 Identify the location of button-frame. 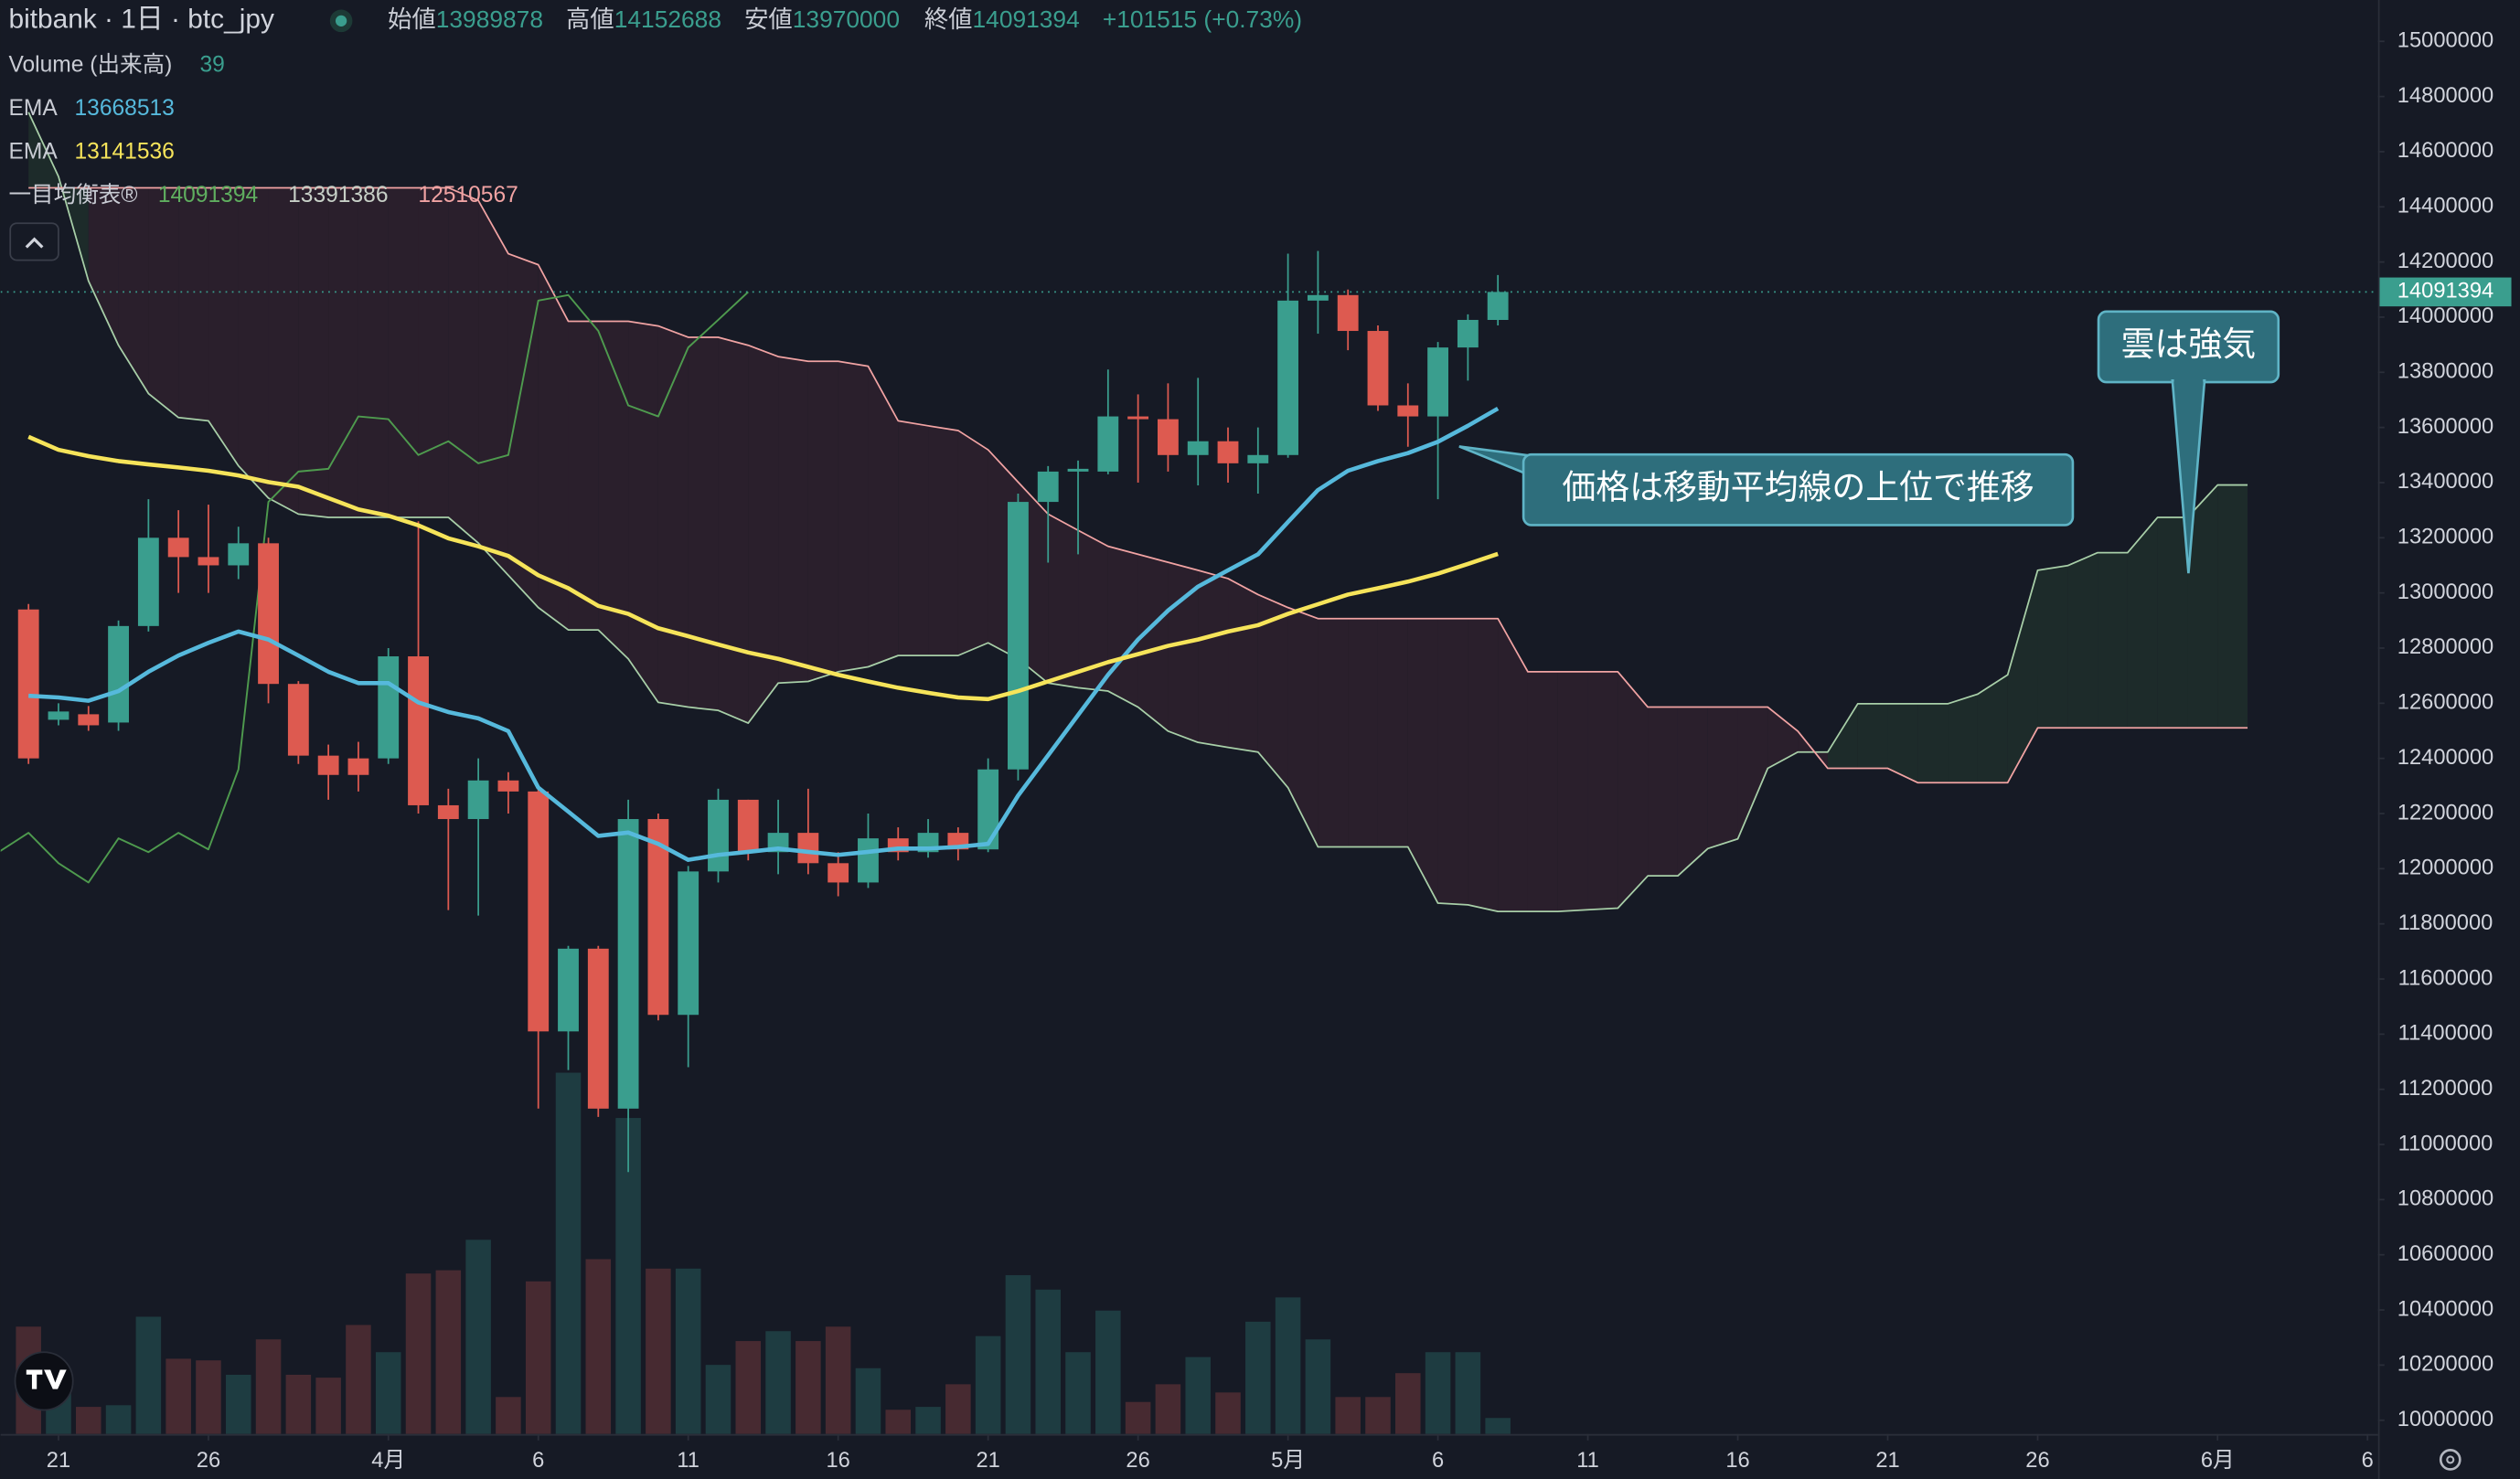
(34, 241).